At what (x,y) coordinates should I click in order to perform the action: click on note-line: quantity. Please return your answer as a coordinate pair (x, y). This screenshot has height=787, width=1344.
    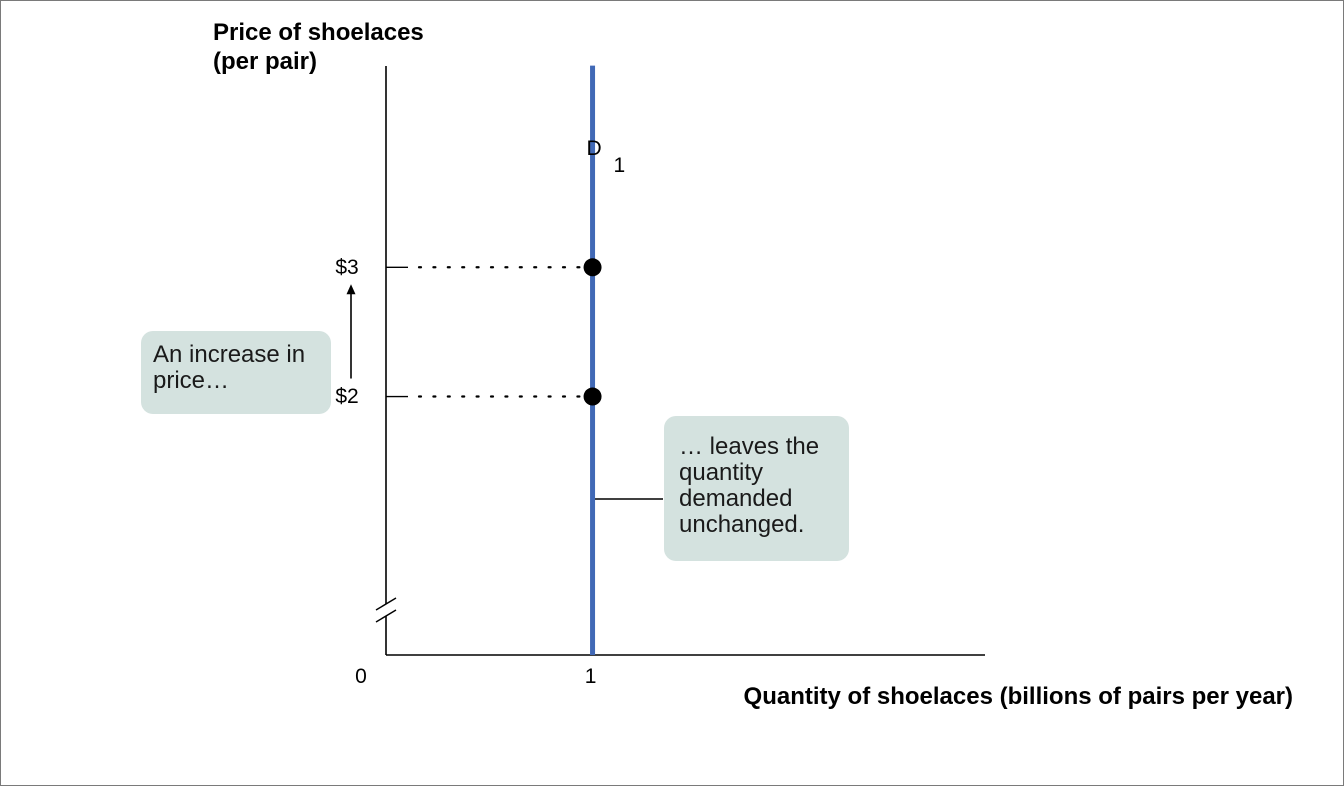
    Looking at the image, I should click on (721, 472).